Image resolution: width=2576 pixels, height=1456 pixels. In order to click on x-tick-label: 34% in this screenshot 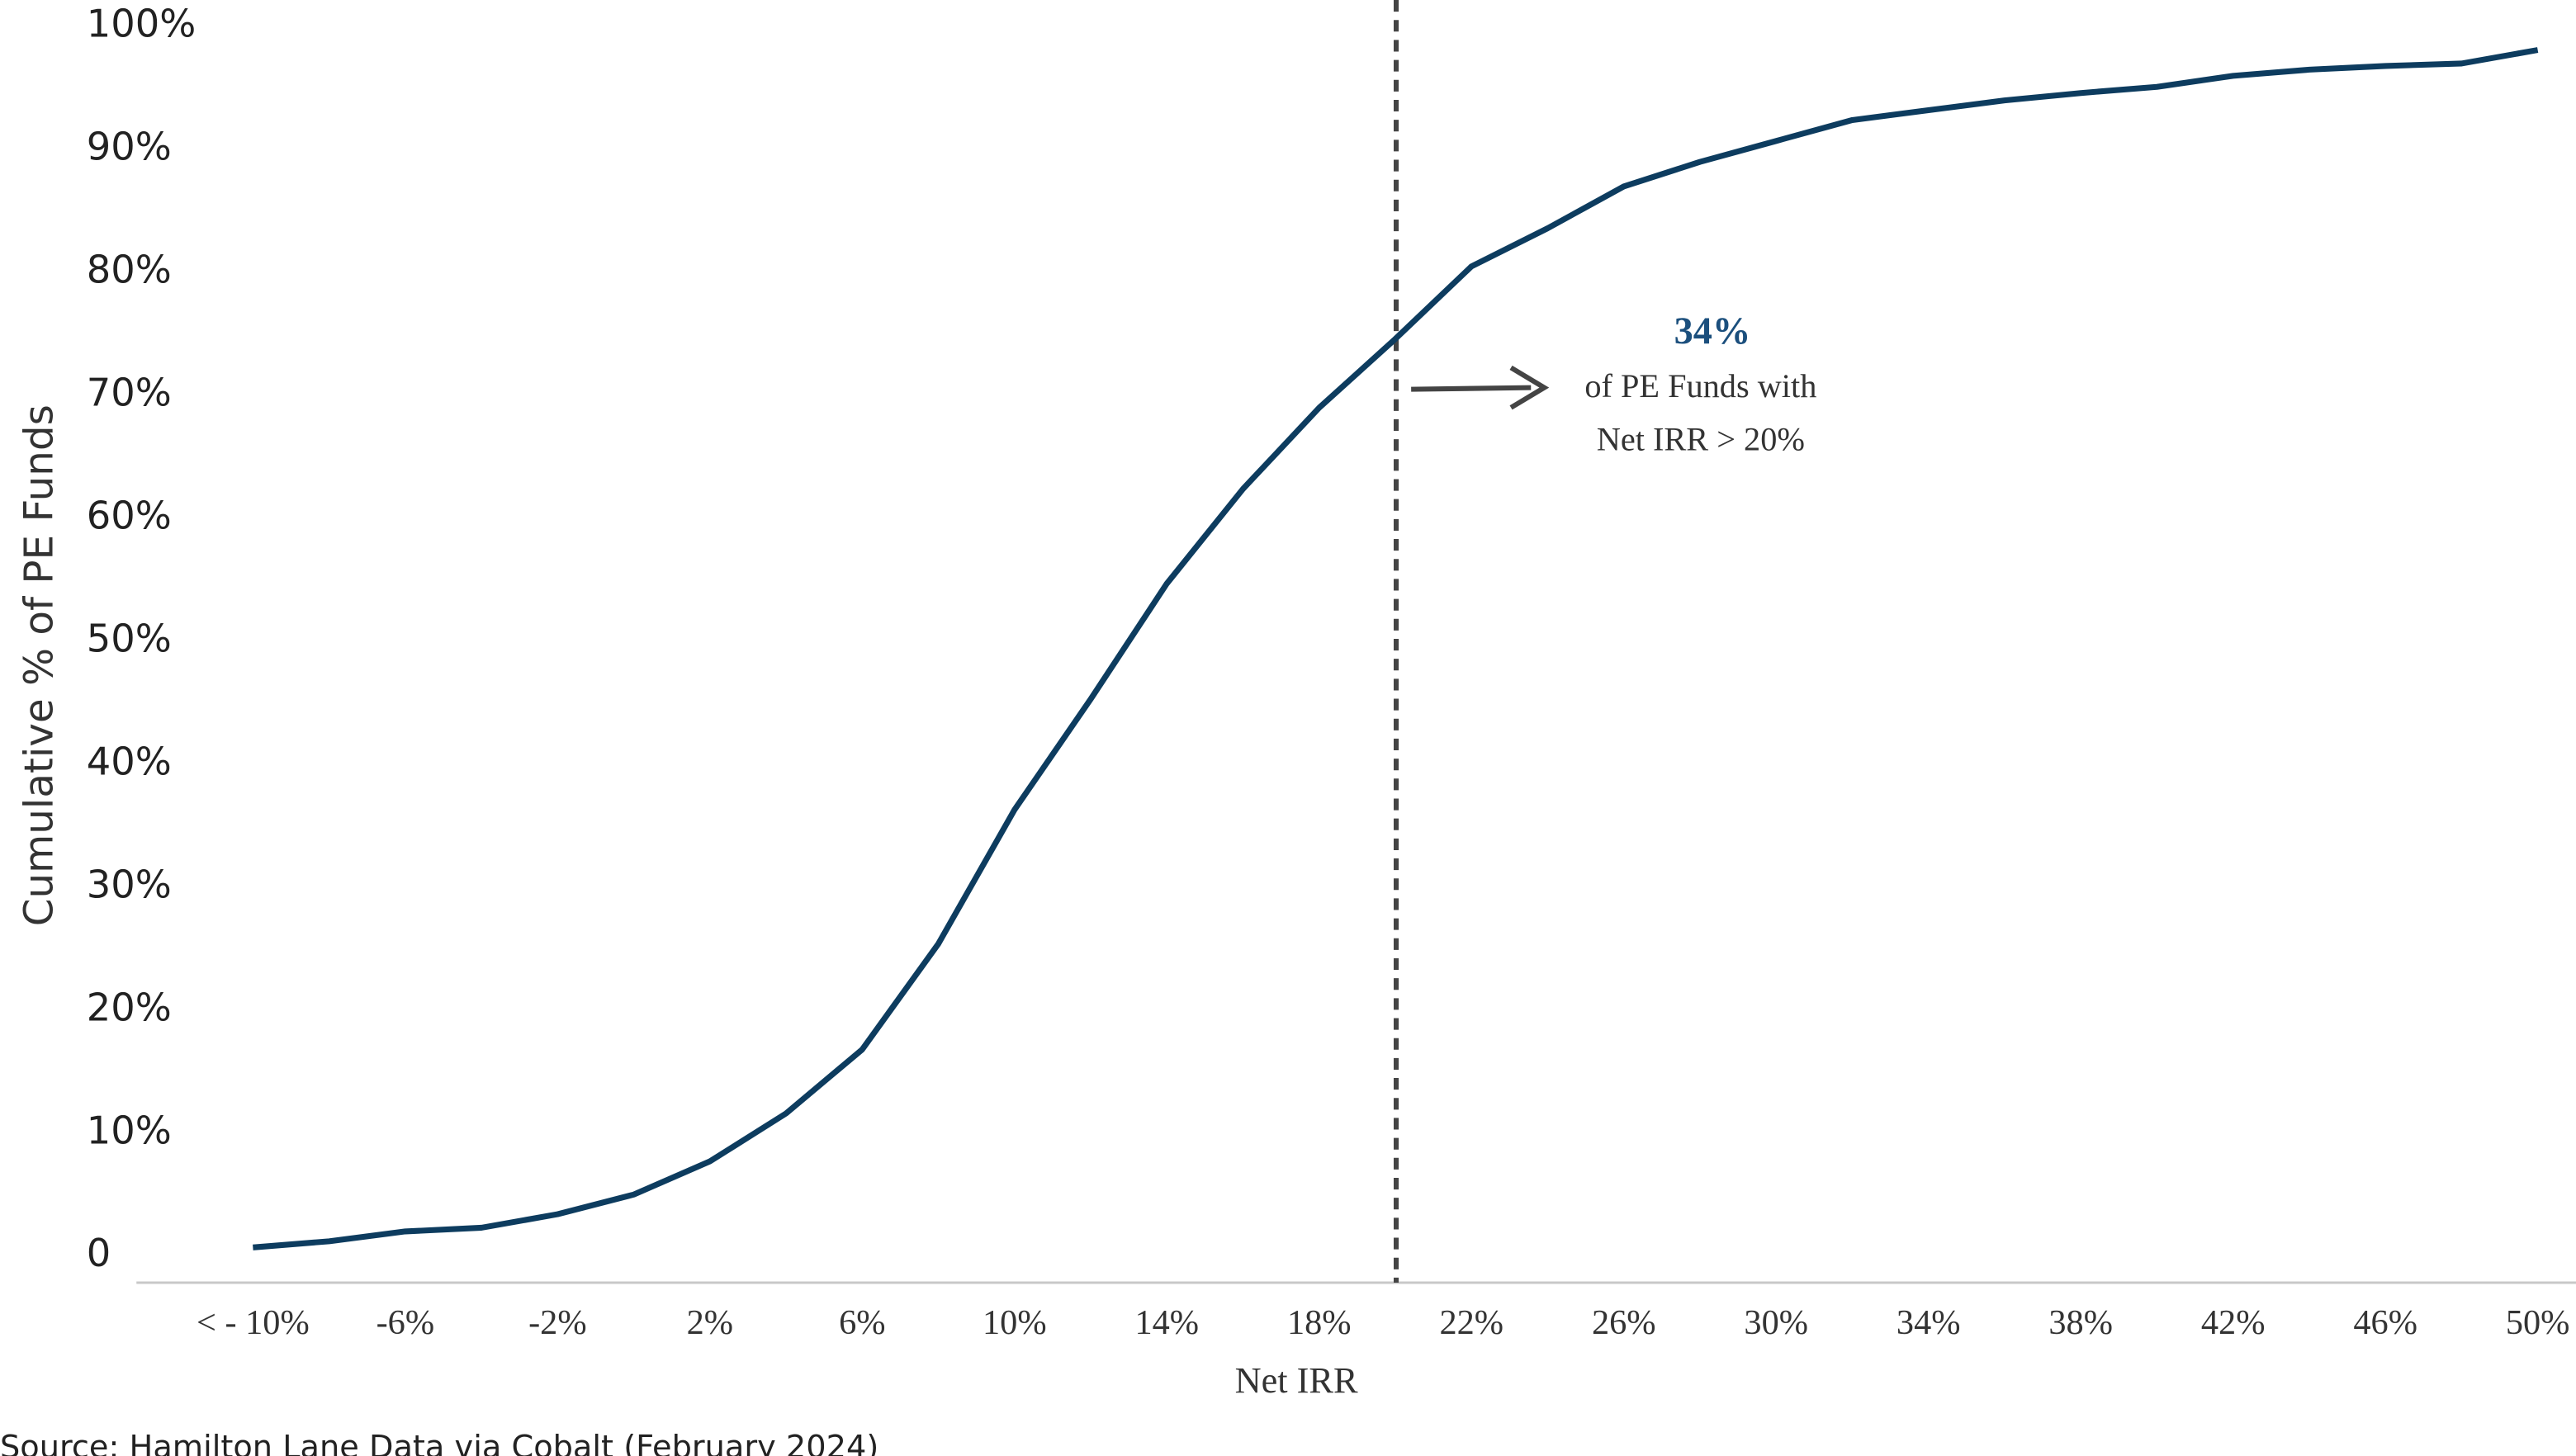, I will do `click(1928, 1322)`.